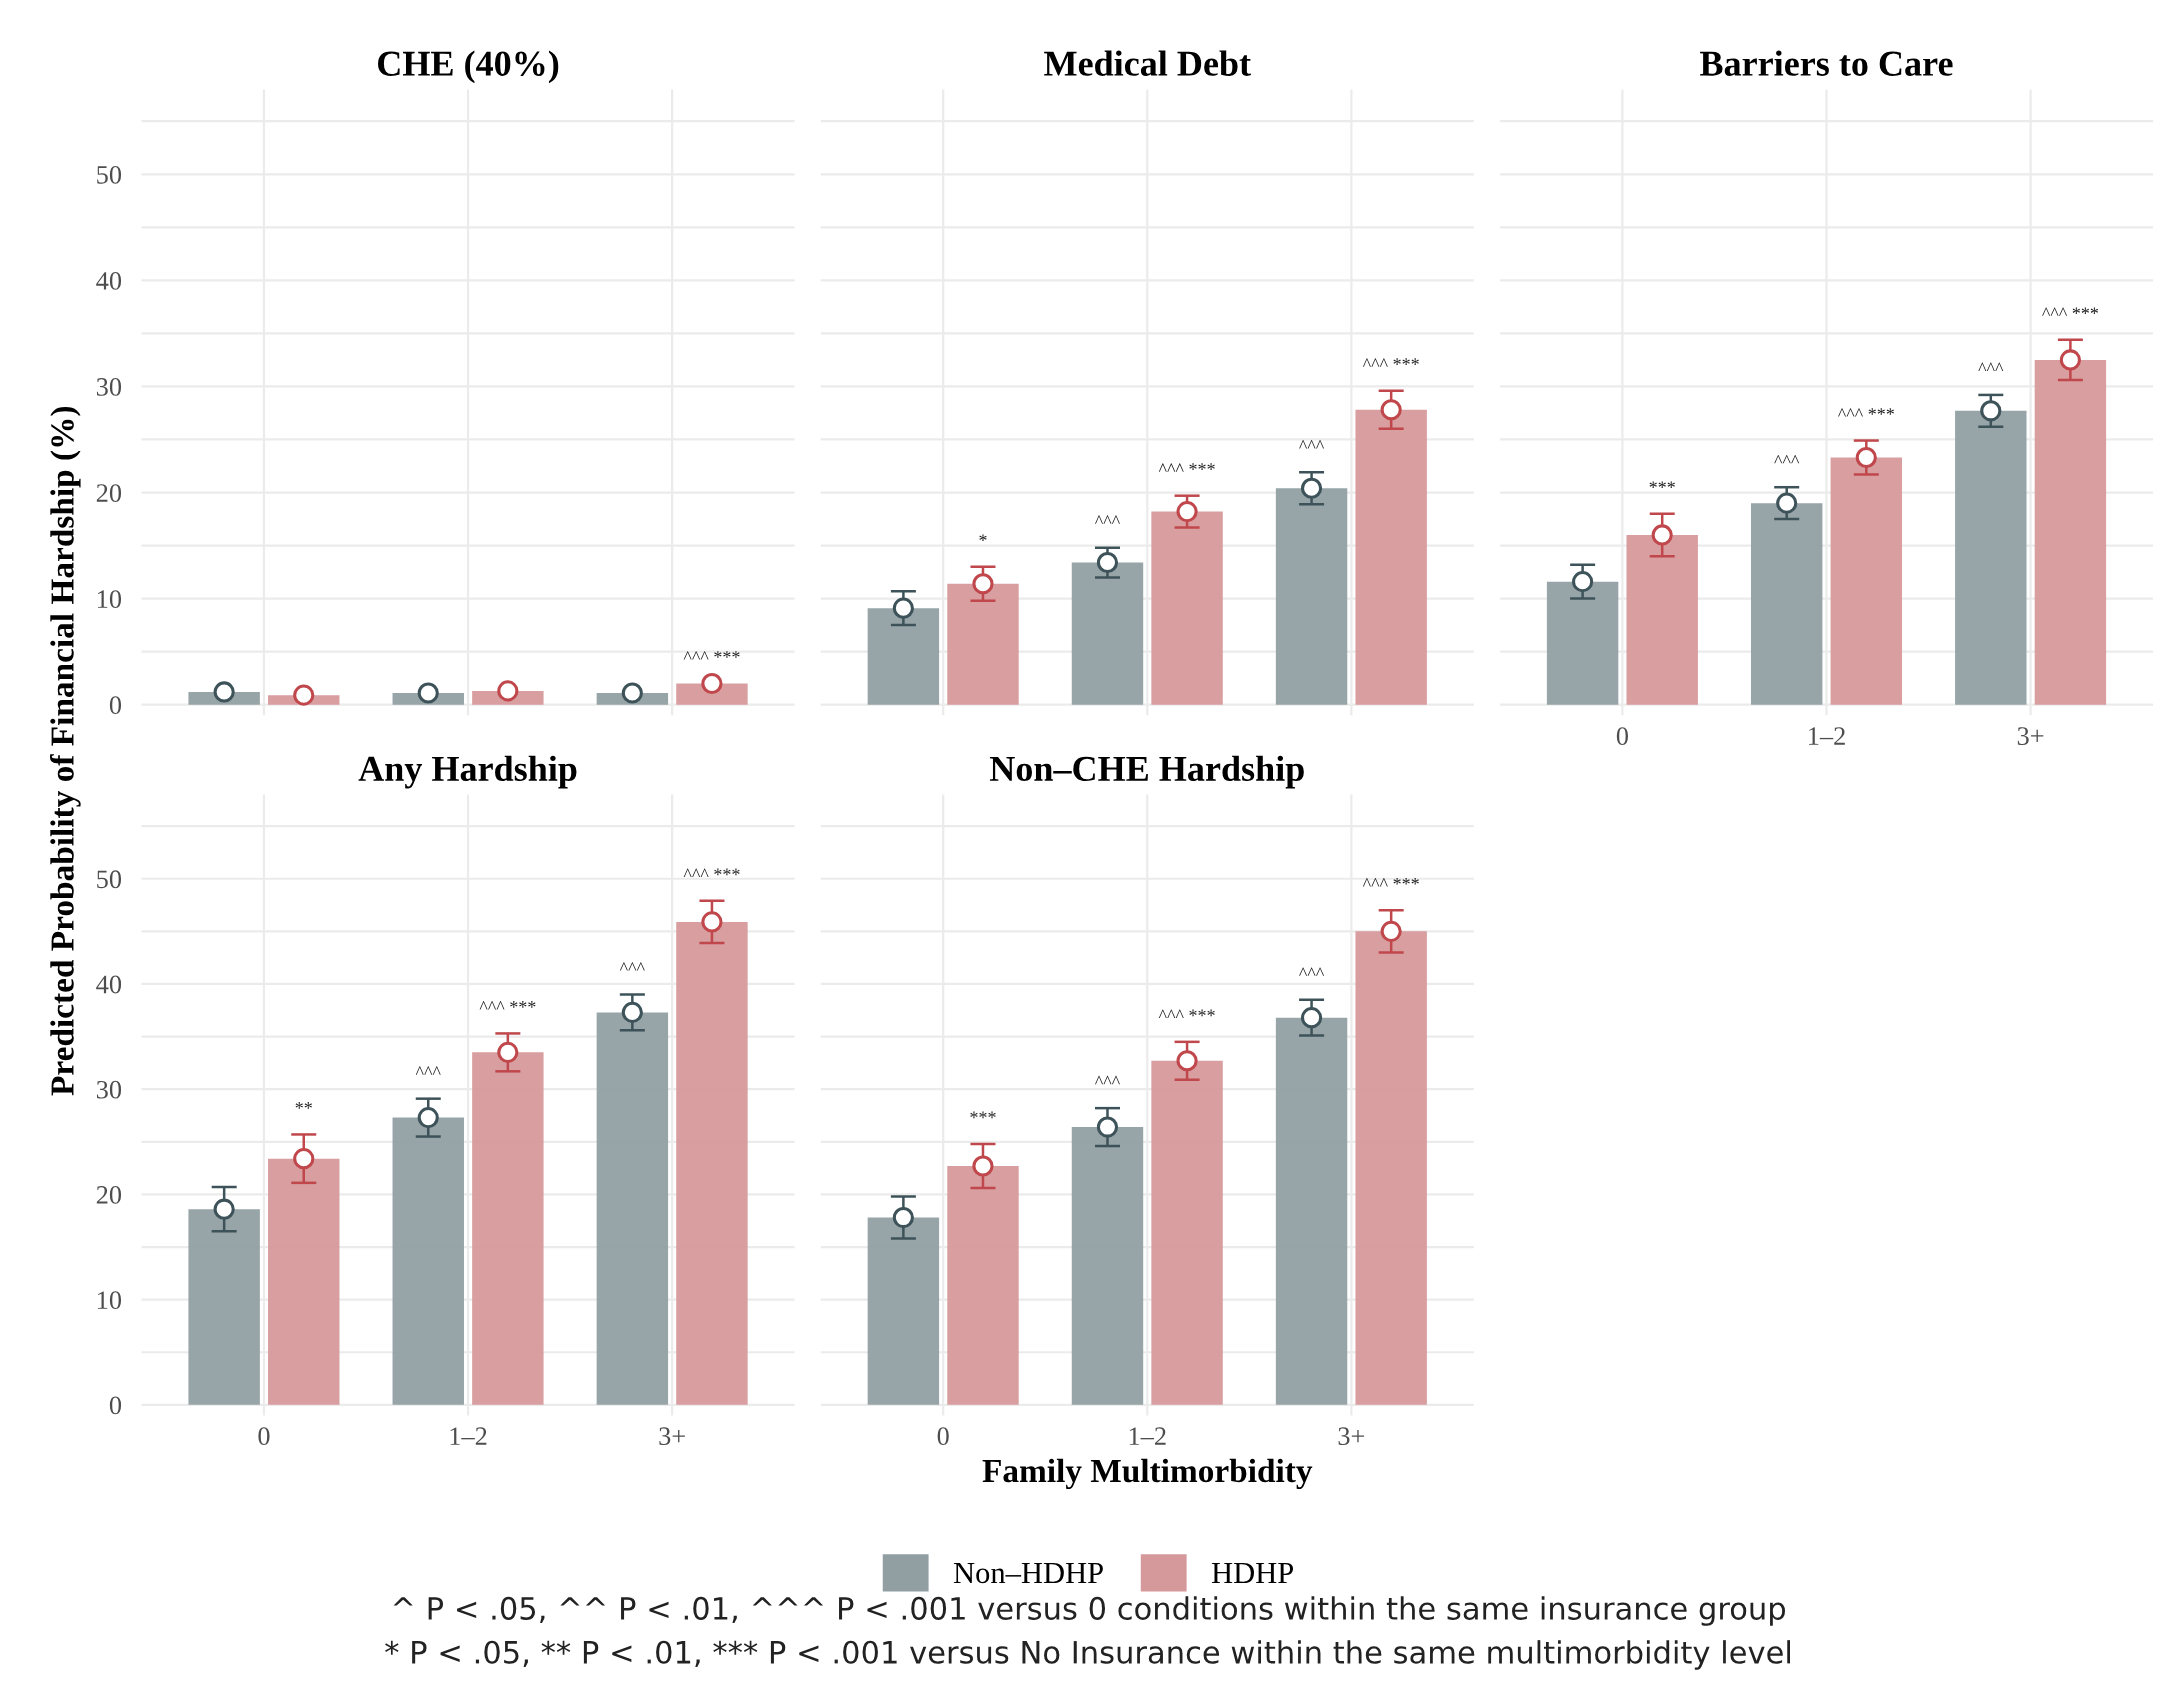 Image resolution: width=2177 pixels, height=1687 pixels. I want to click on chart-title: Non–CHE Hardship, so click(1146, 772).